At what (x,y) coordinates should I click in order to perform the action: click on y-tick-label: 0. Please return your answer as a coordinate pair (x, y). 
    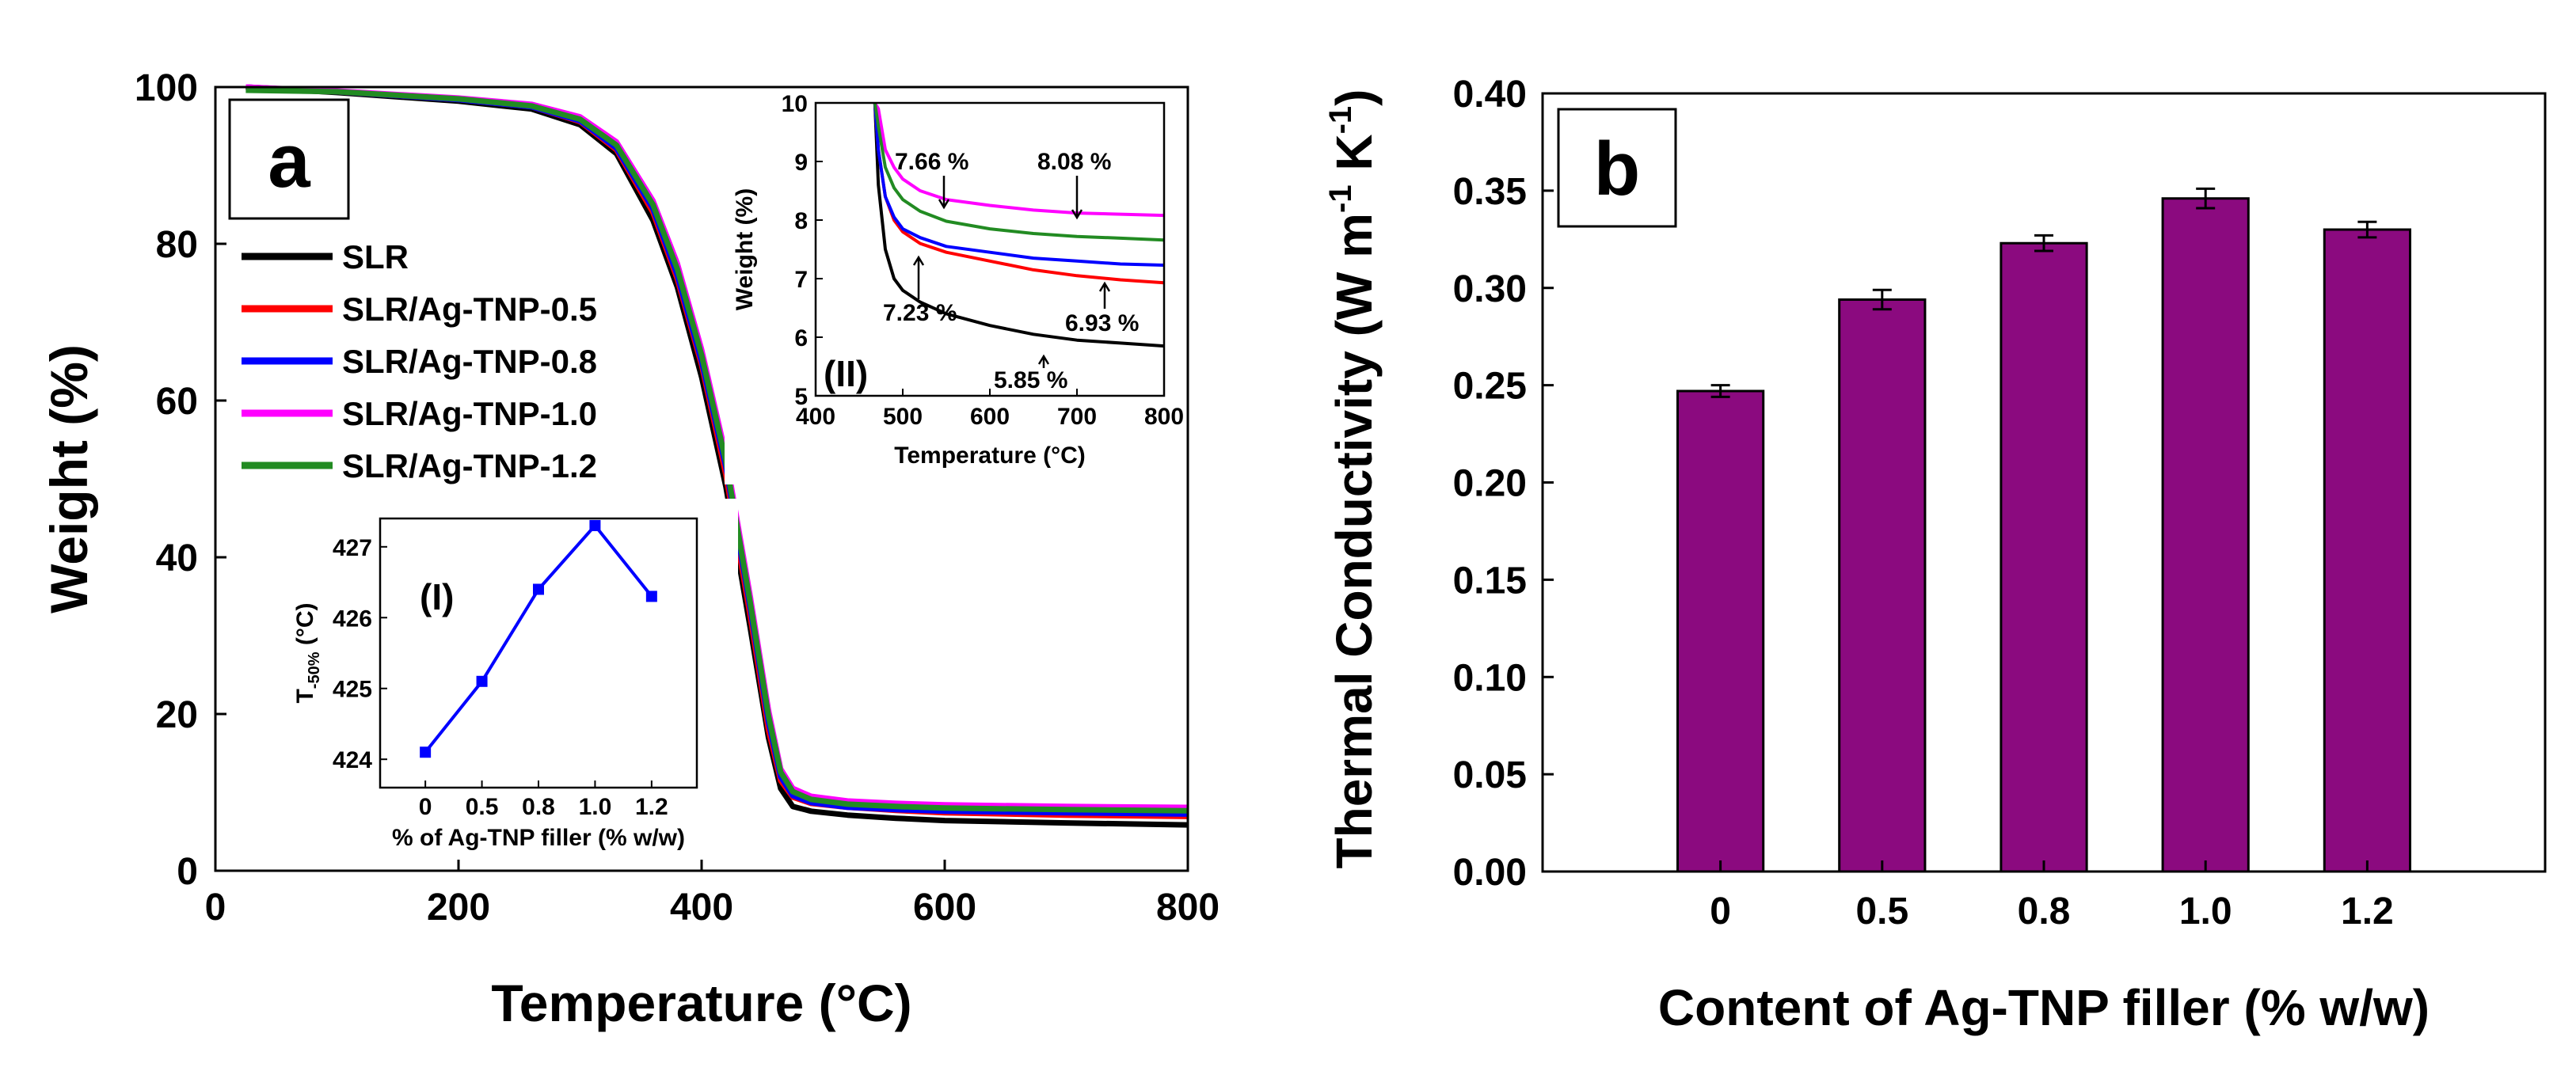
    Looking at the image, I should click on (187, 872).